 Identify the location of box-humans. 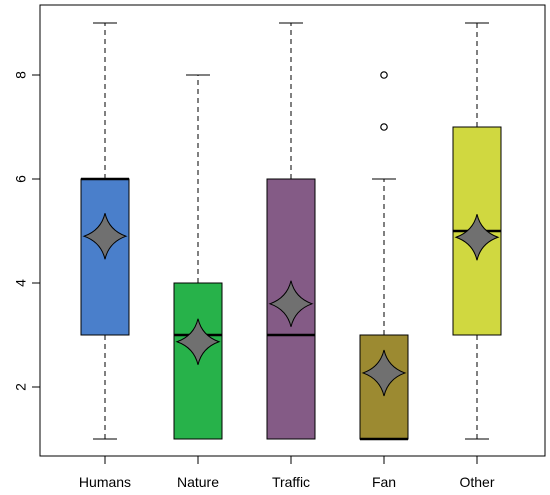
(105, 231).